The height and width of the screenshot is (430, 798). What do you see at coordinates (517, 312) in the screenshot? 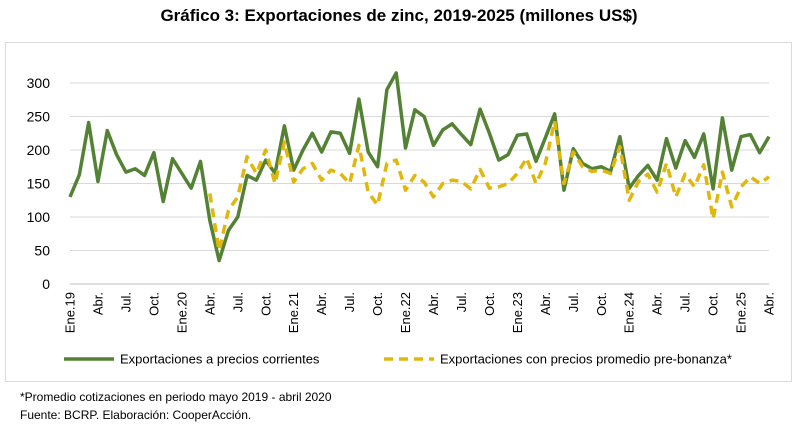
I see `x-tick-label: Ene.23` at bounding box center [517, 312].